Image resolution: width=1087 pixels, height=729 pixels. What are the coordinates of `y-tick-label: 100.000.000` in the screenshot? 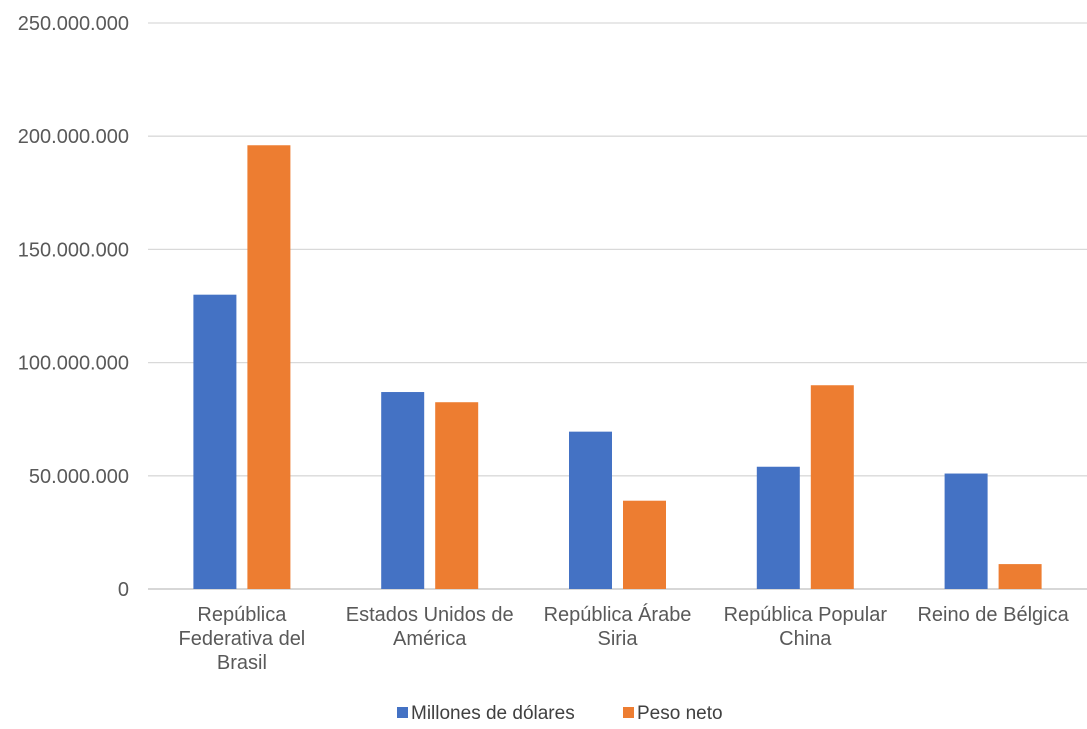 It's located at (73, 364).